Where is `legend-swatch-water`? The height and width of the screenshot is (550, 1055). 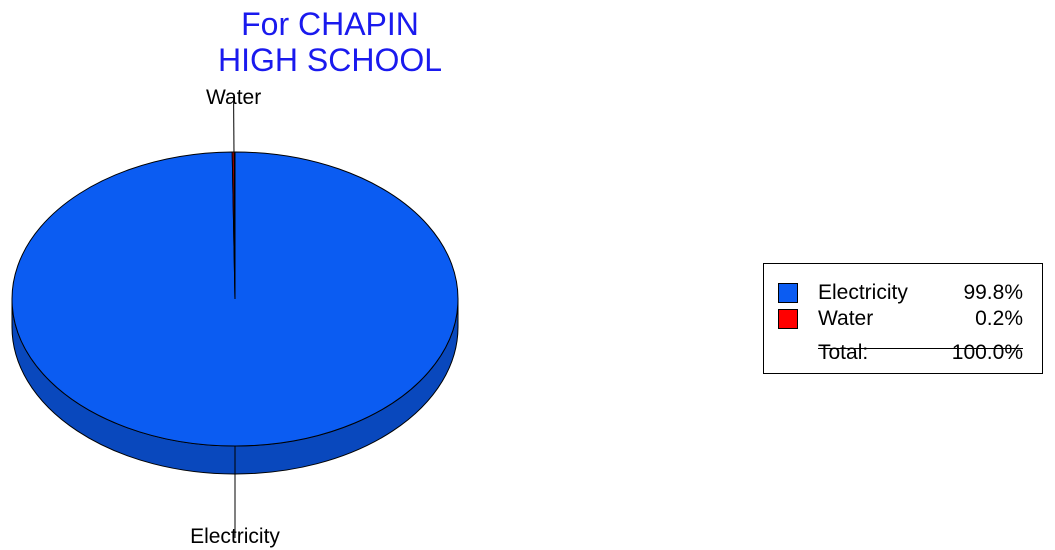 legend-swatch-water is located at coordinates (788, 319).